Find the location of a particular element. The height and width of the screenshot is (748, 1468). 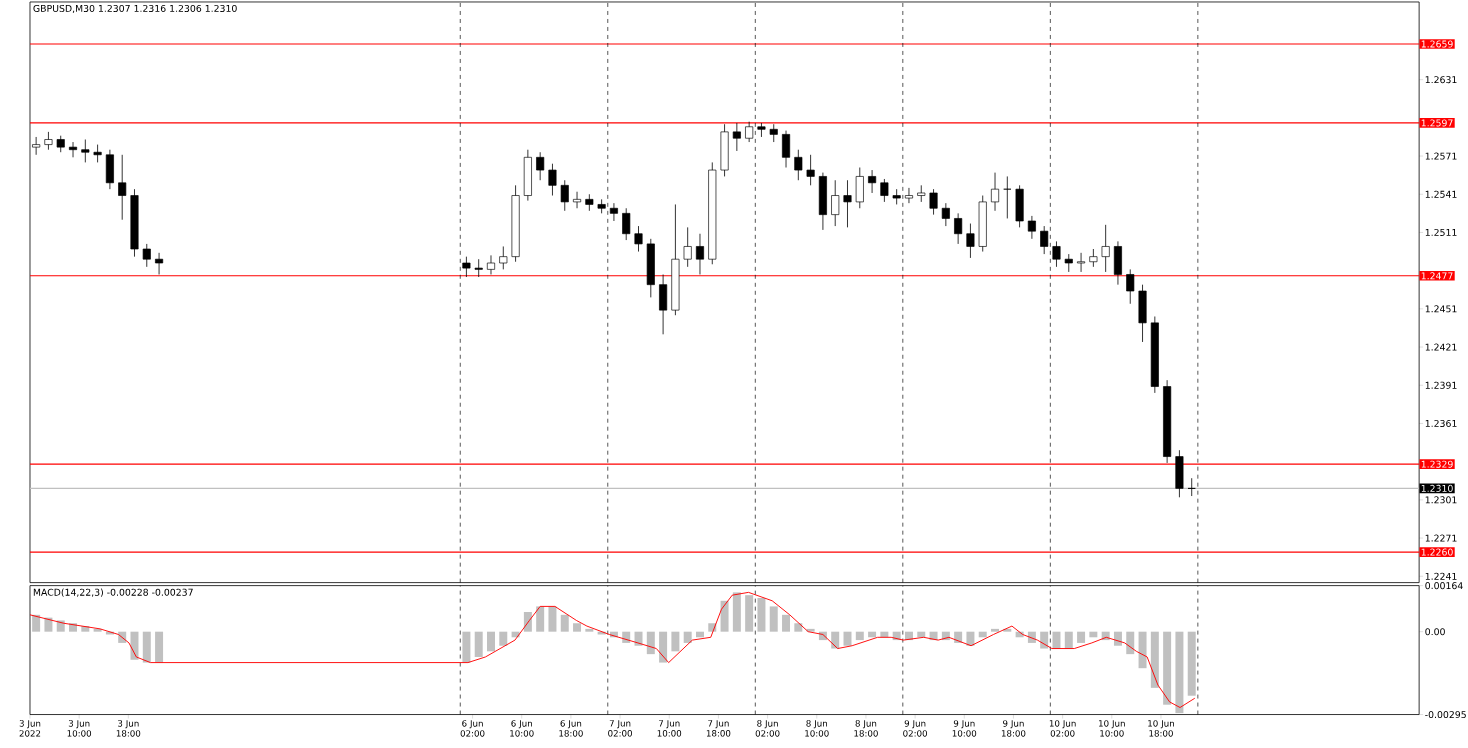

ref-line-label: 1.2597 is located at coordinates (1437, 123).